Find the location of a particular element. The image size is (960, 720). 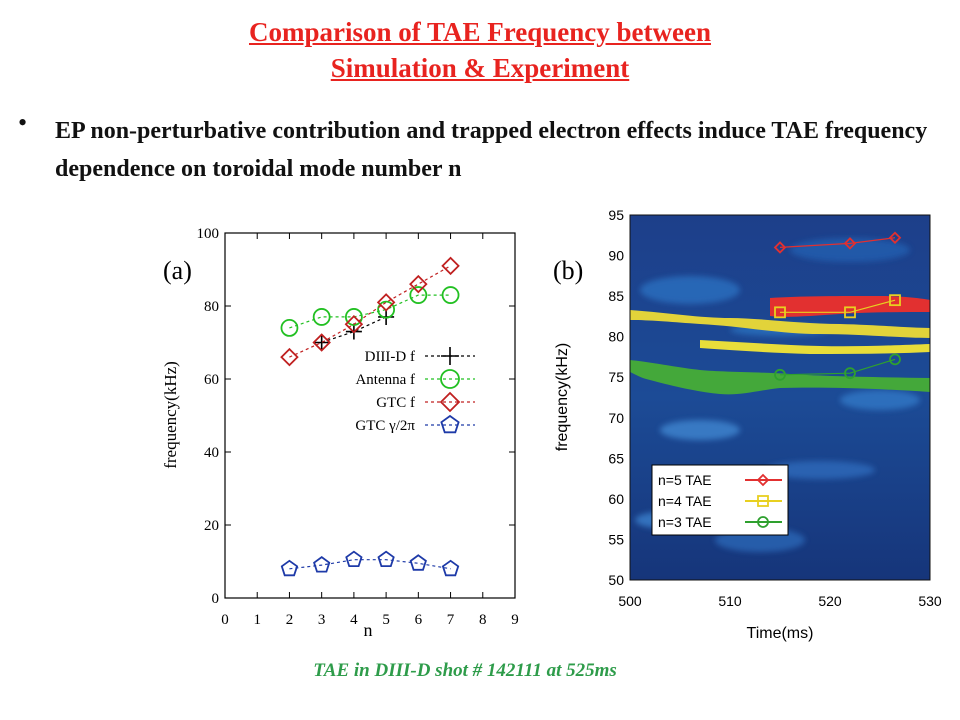

legend-label: n=5 TAE is located at coordinates (685, 480).